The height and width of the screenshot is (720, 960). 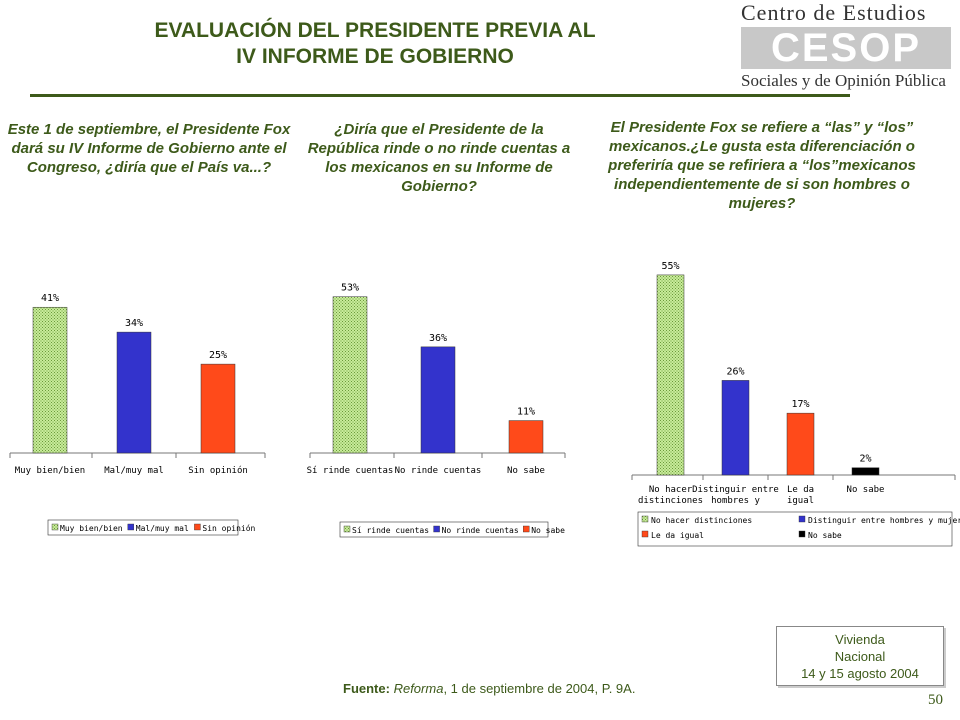 I want to click on source-publication: Reforma, so click(x=418, y=688).